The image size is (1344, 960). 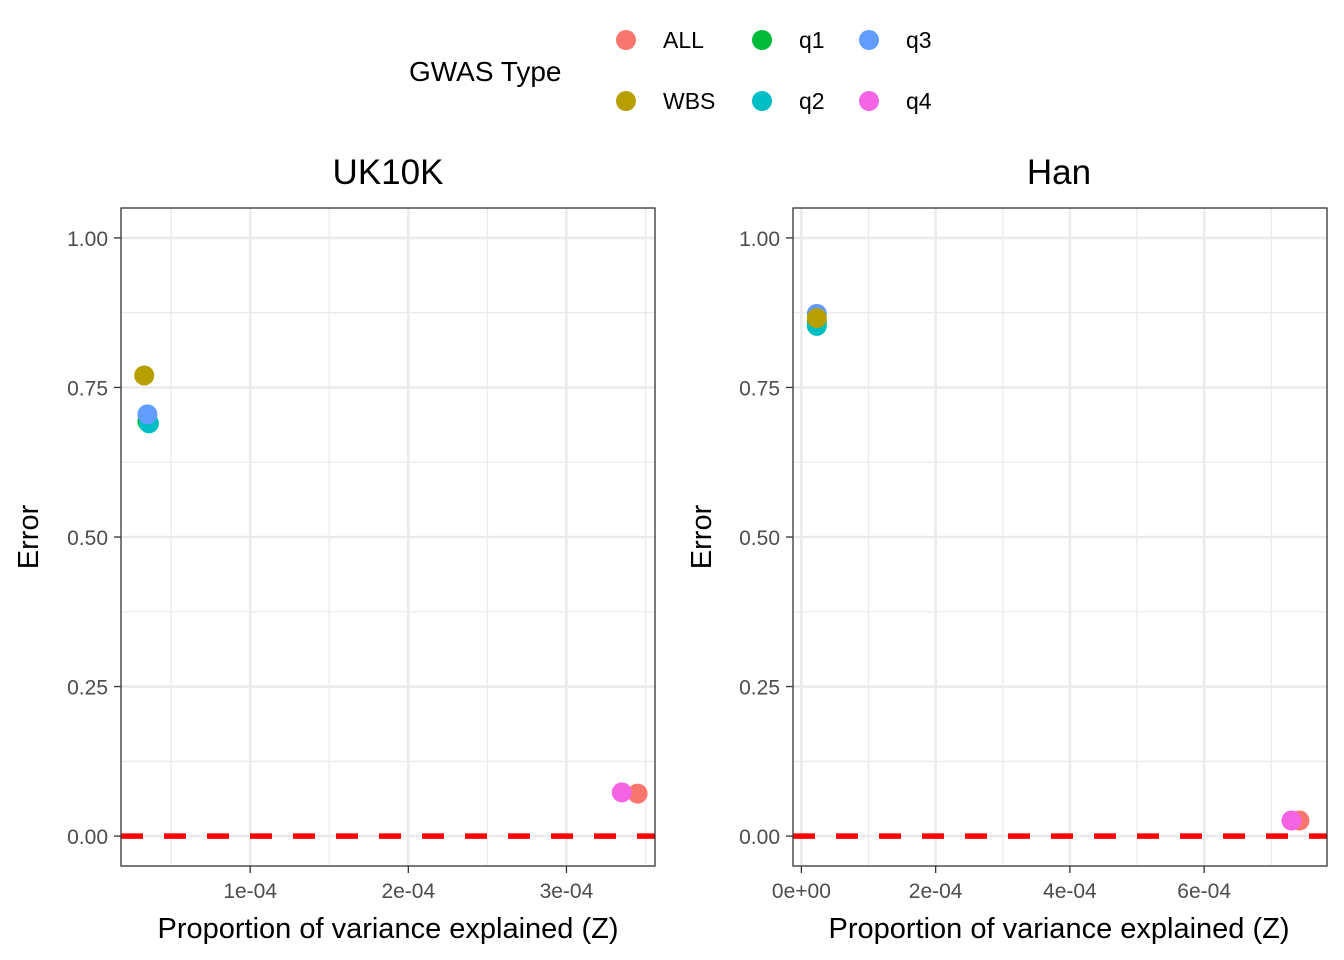 I want to click on panel-uk10k-x-axis-title: Proportion of variance explained (Z), so click(x=387, y=929).